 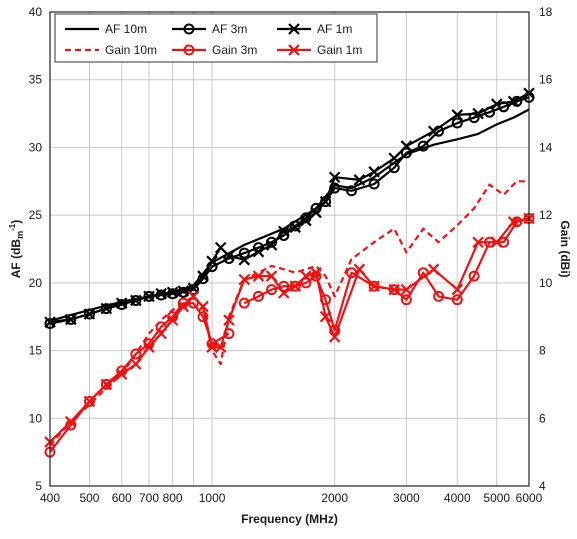 What do you see at coordinates (457, 498) in the screenshot?
I see `x-tick-label: 4000` at bounding box center [457, 498].